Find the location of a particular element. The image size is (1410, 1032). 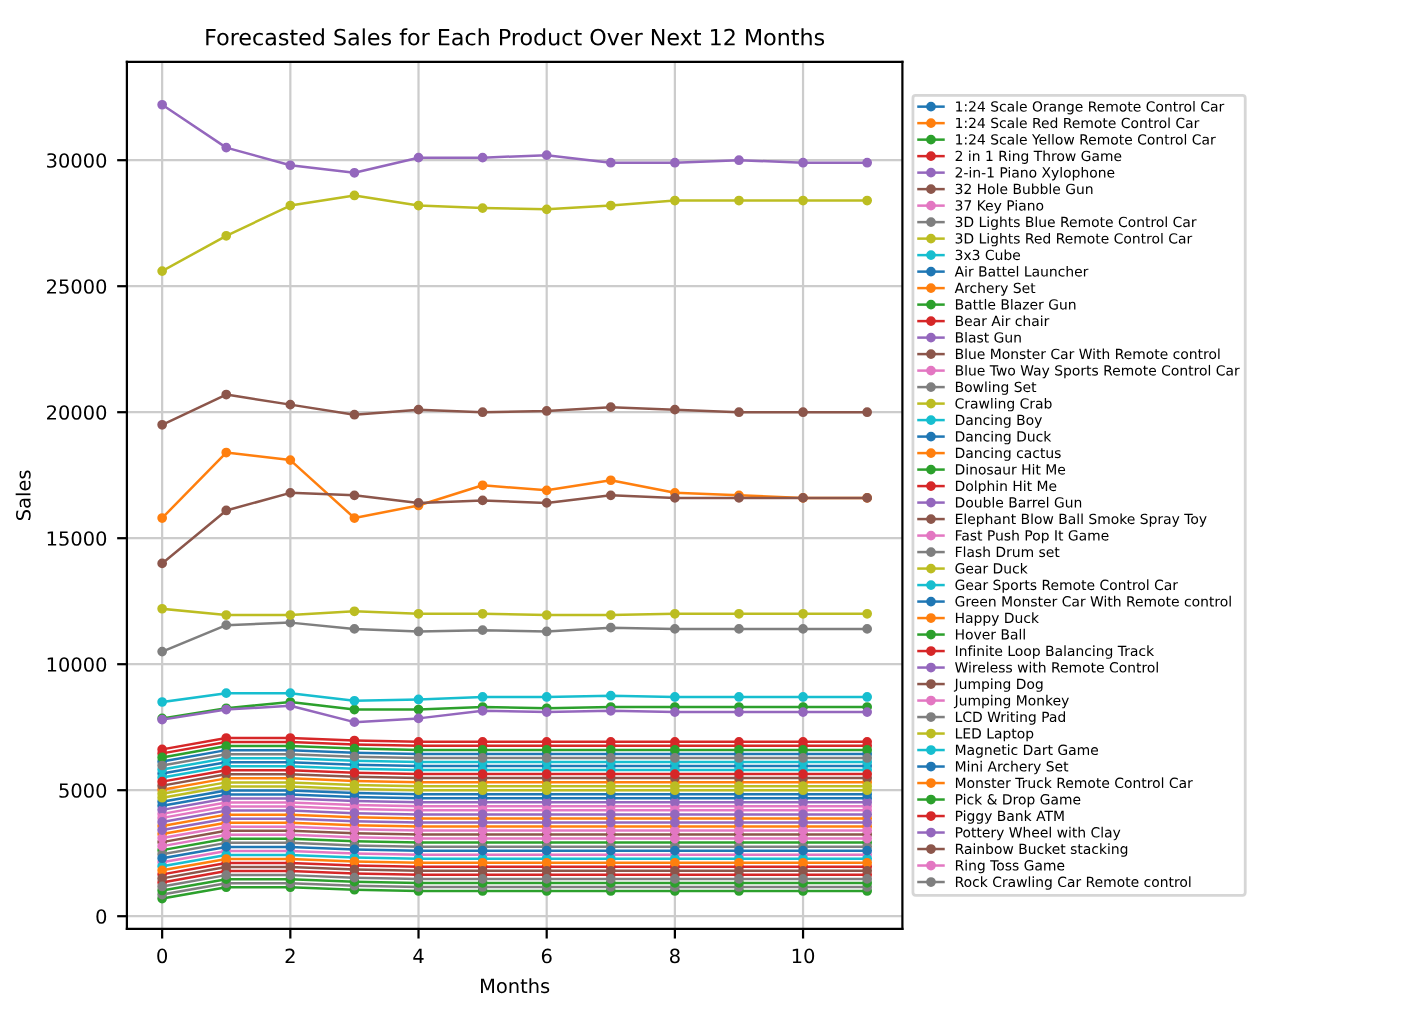

y-tick-label: 20000 is located at coordinates (77, 412).